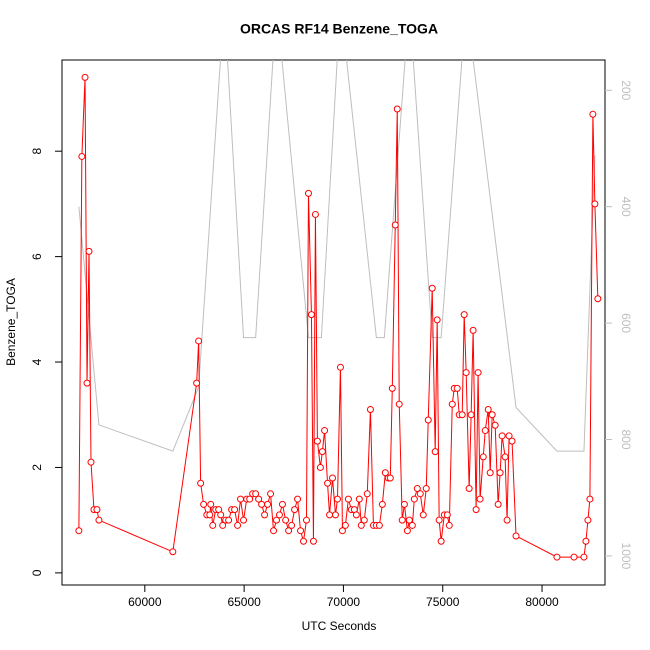 The width and height of the screenshot is (650, 650). Describe the element at coordinates (344, 602) in the screenshot. I see `x-tick-label: 70000` at that location.